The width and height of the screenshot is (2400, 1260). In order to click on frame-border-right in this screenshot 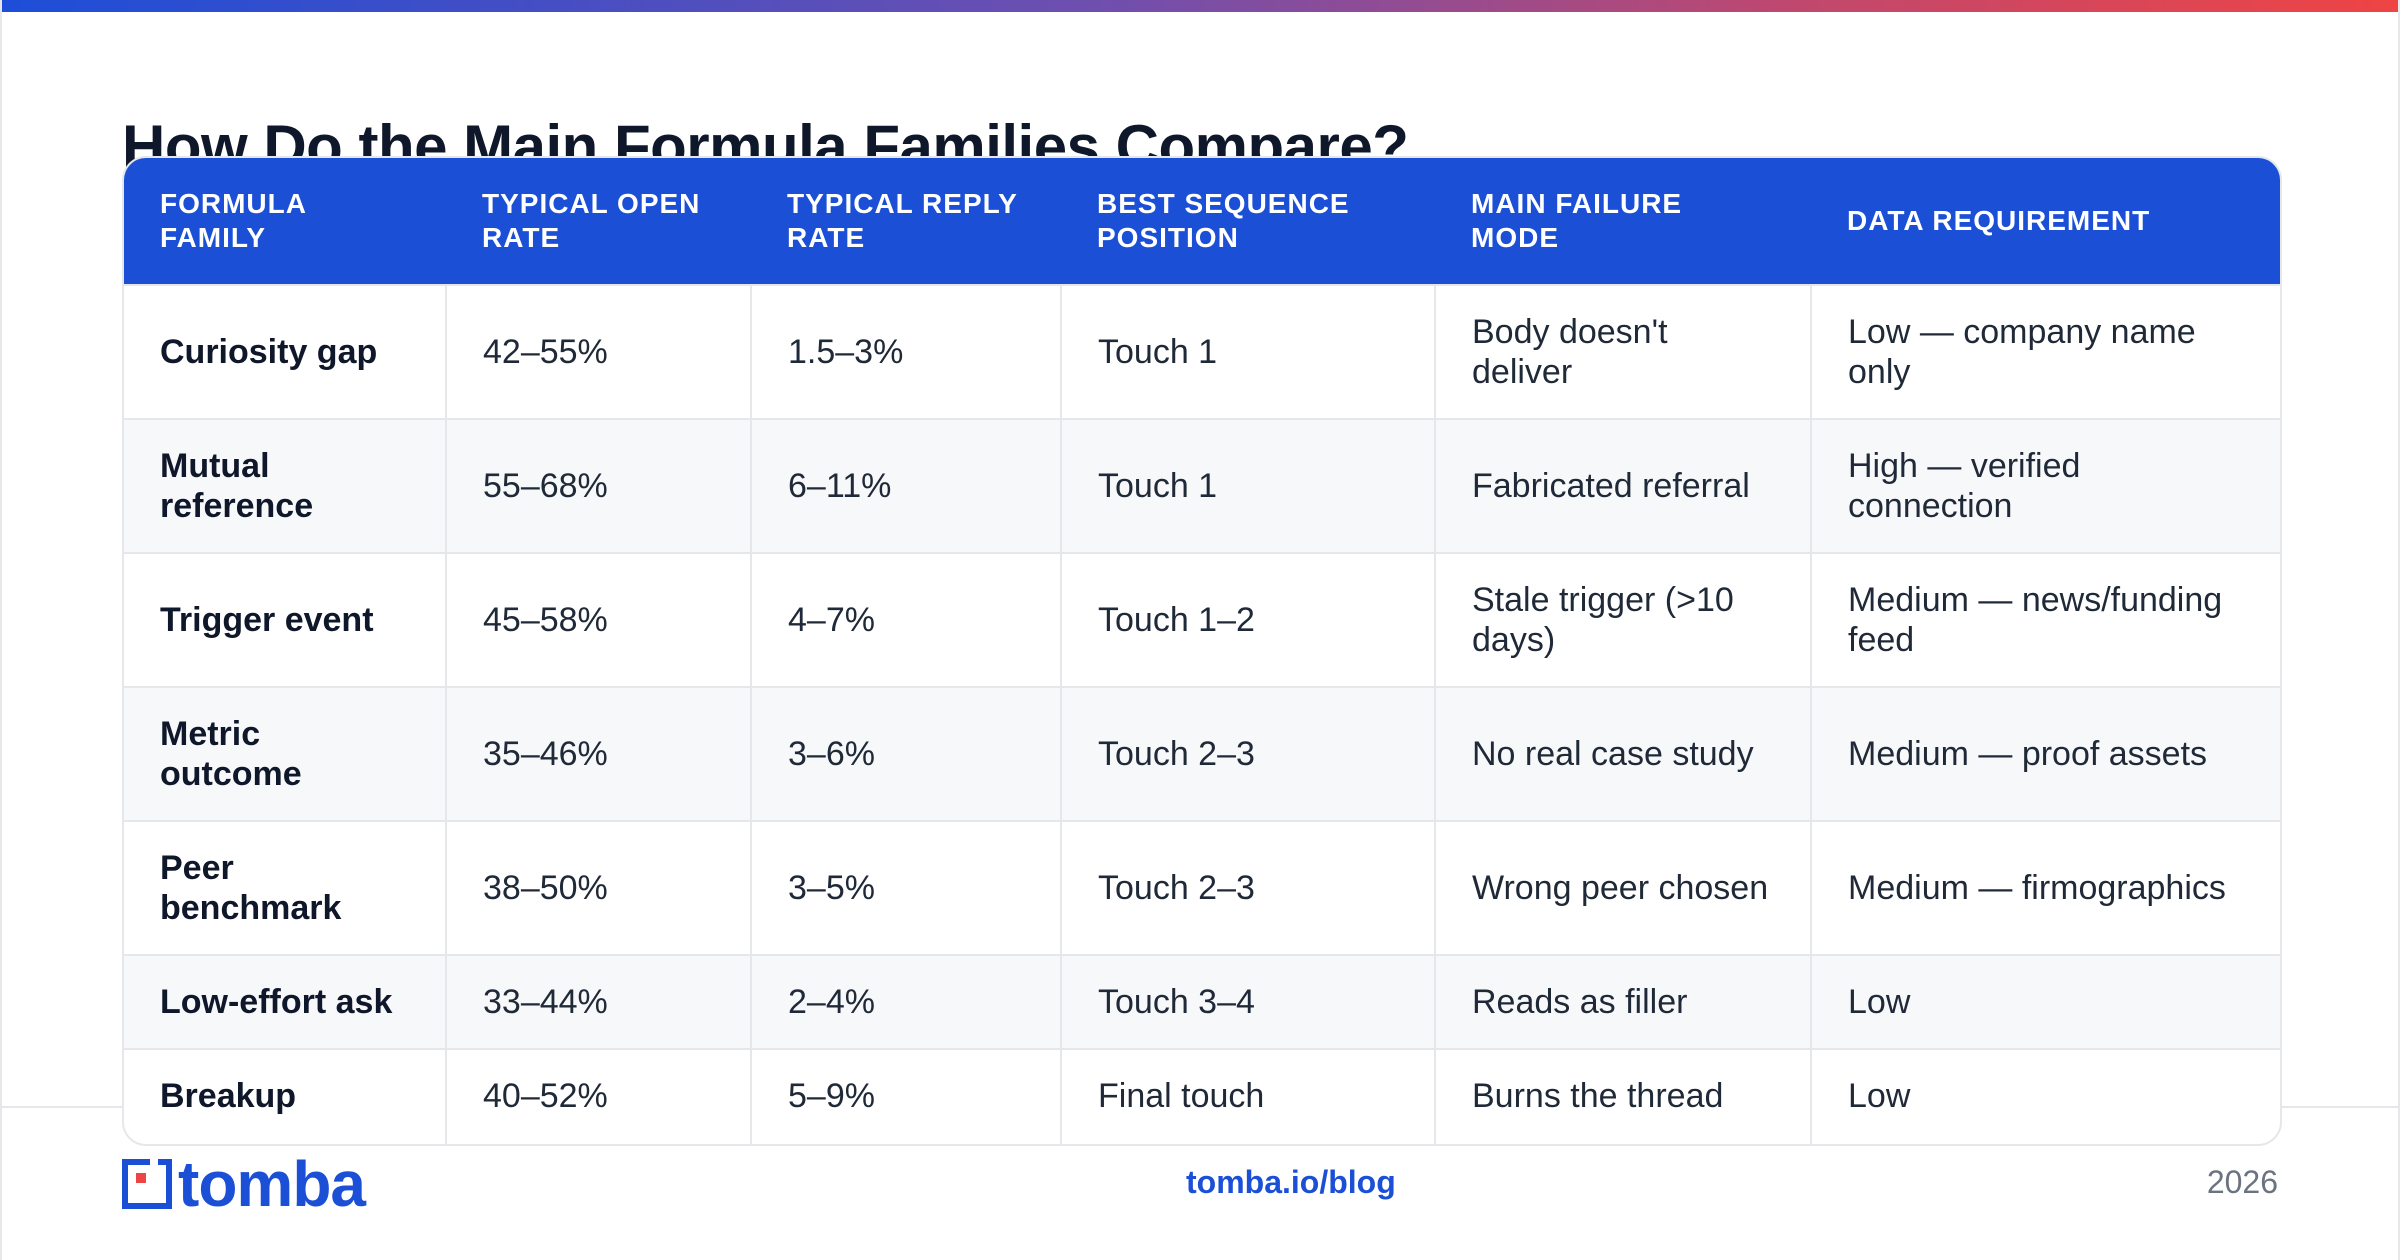, I will do `click(2399, 630)`.